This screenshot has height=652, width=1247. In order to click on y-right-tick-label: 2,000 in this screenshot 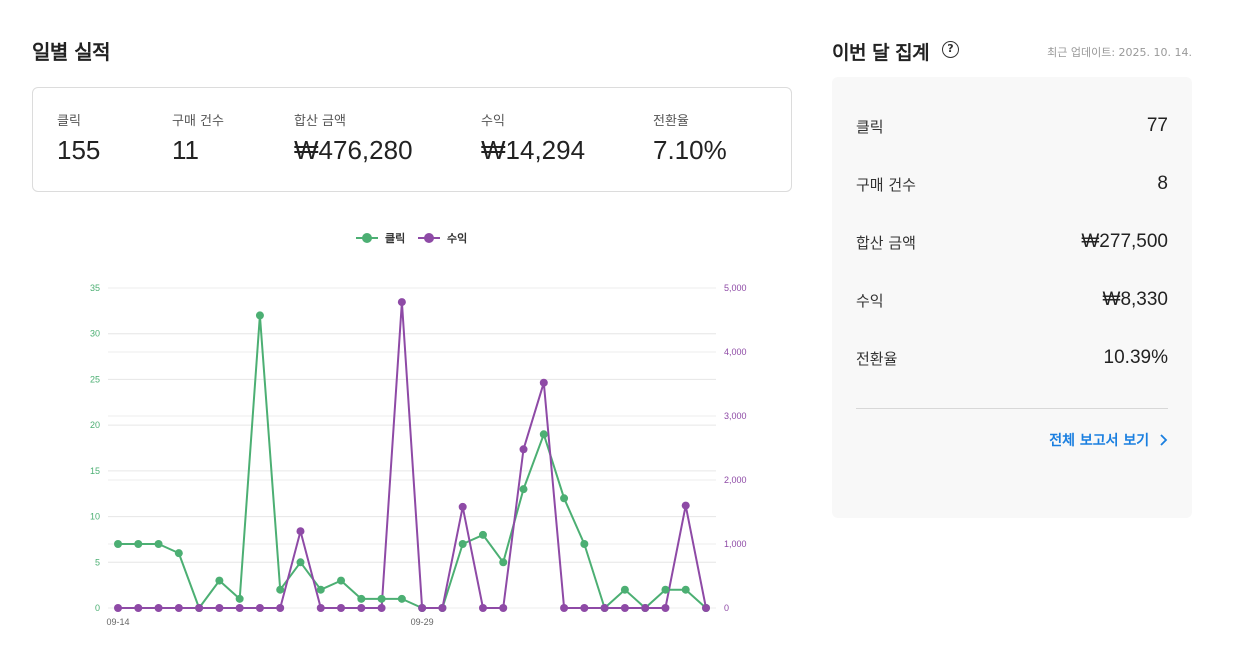, I will do `click(735, 480)`.